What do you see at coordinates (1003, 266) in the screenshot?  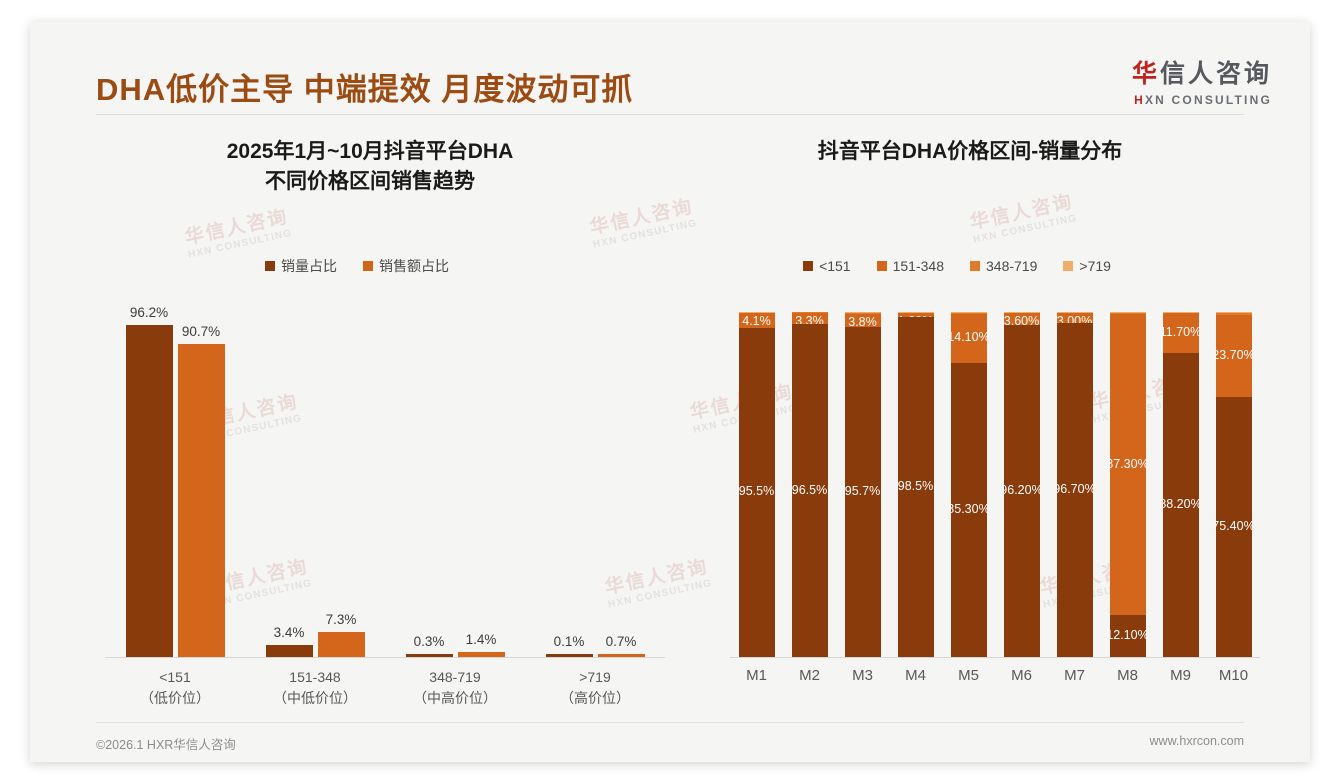 I see `legend-item-348-719: 348-719` at bounding box center [1003, 266].